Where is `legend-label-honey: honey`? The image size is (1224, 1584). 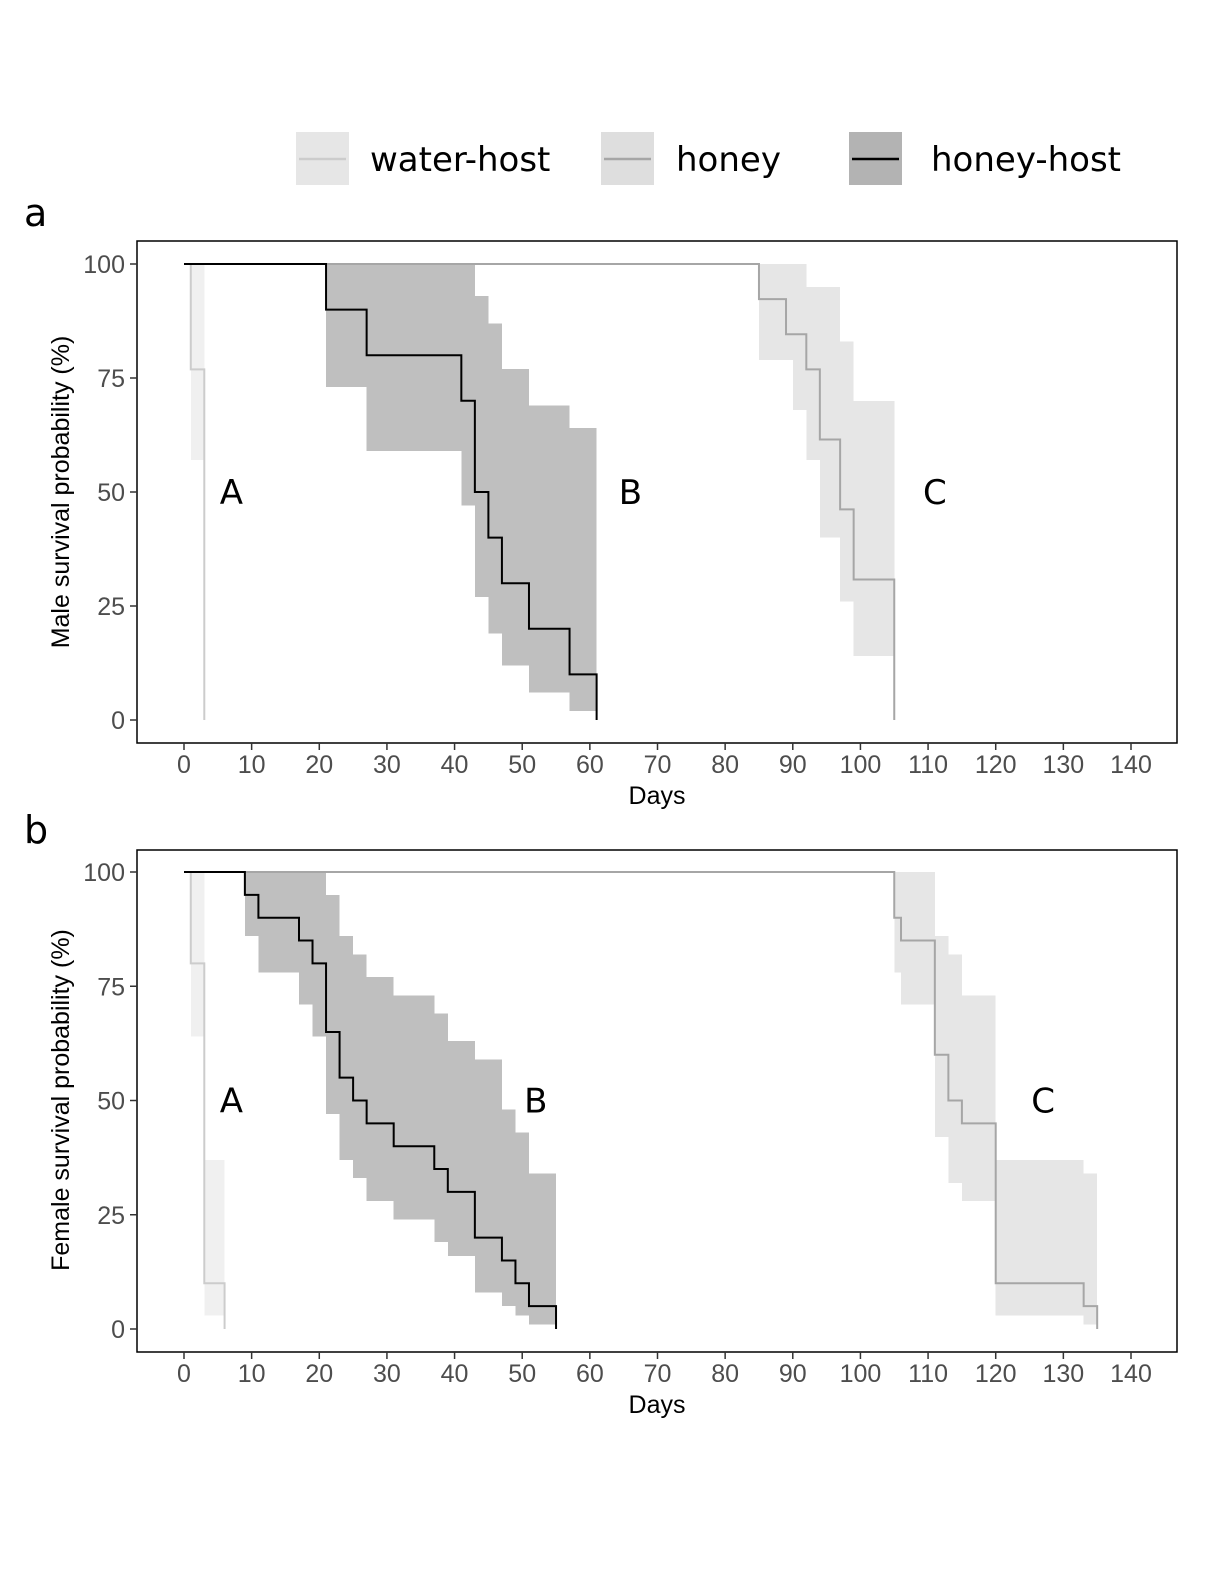 legend-label-honey: honey is located at coordinates (728, 160).